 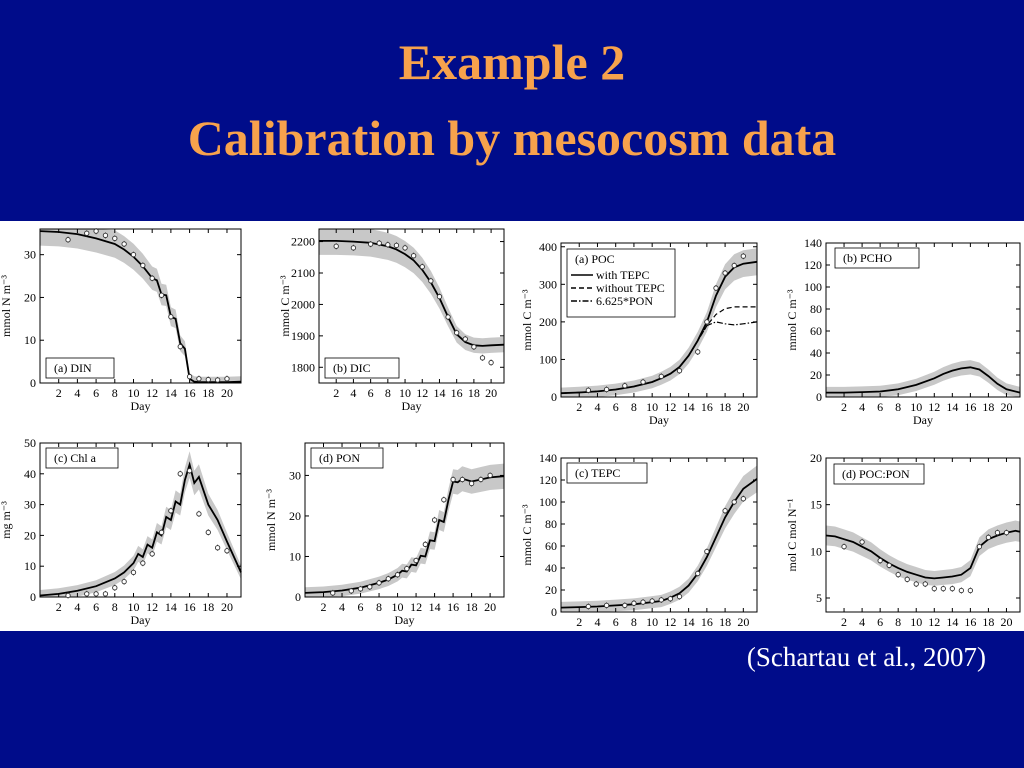 I want to click on plot-frame, so click(x=411, y=306).